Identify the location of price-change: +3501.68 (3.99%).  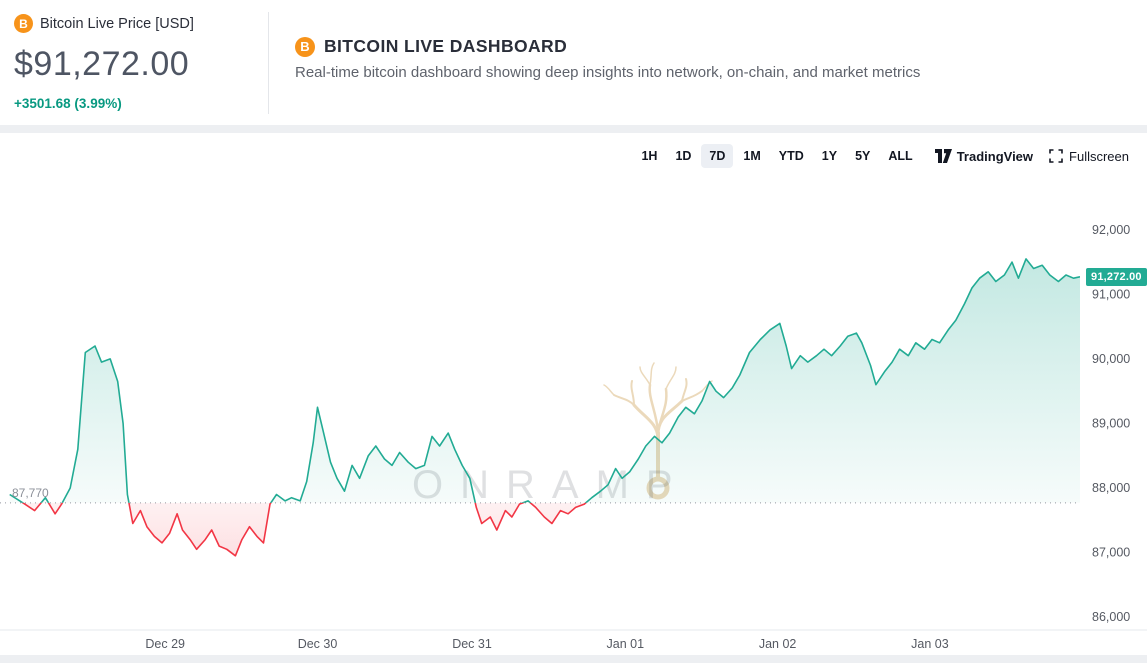
(68, 103).